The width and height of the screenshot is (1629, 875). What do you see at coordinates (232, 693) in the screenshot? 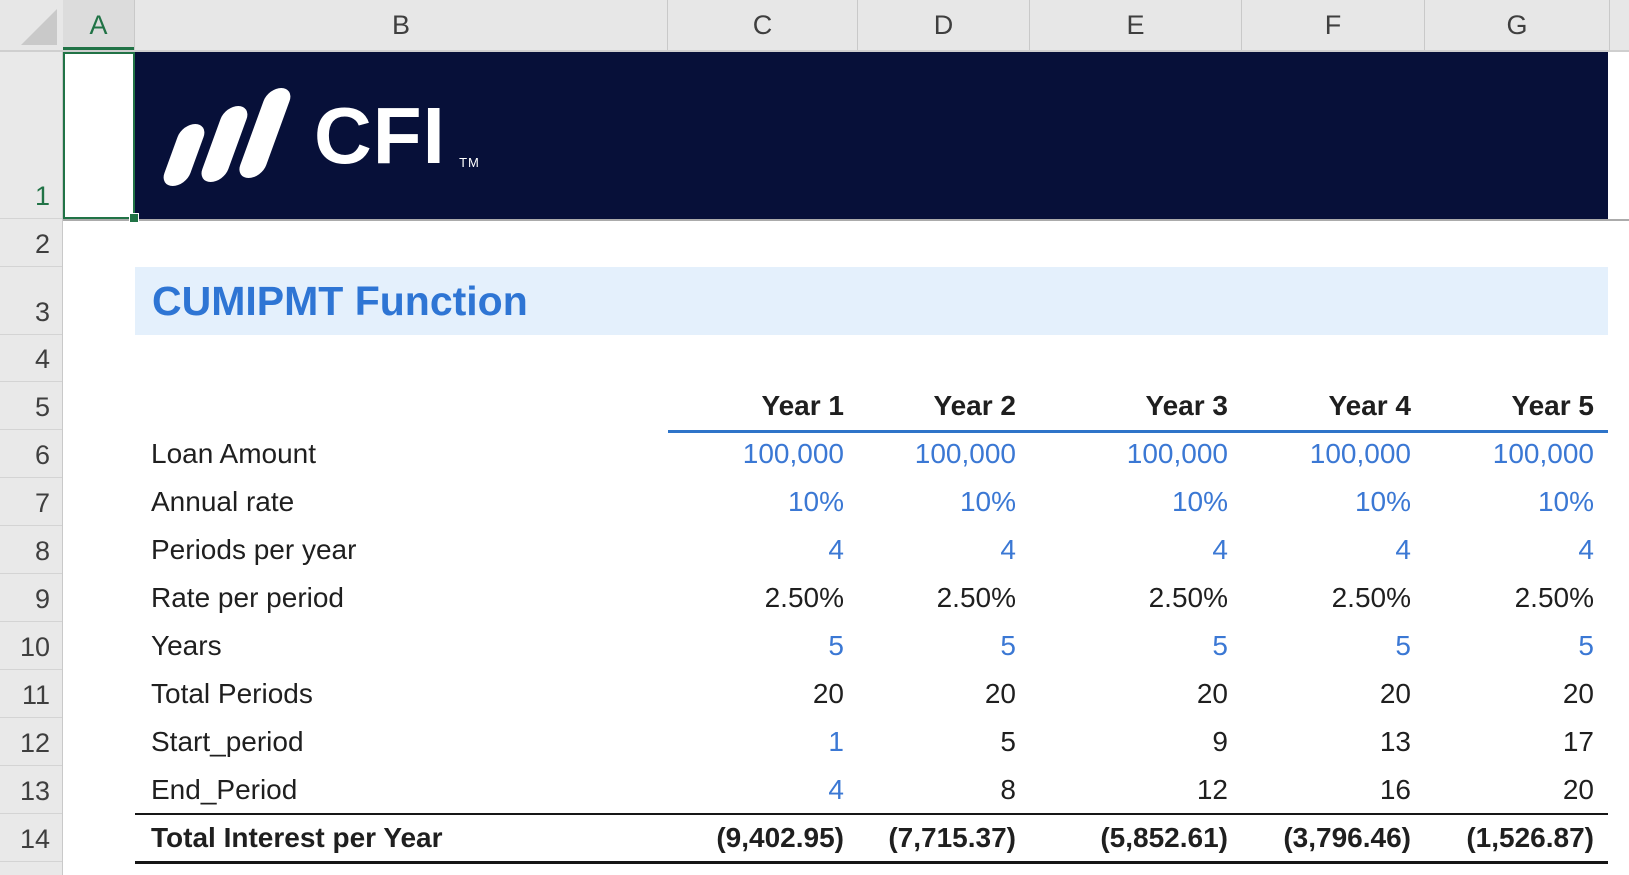
I see `row-label-cell: Total Periods` at bounding box center [232, 693].